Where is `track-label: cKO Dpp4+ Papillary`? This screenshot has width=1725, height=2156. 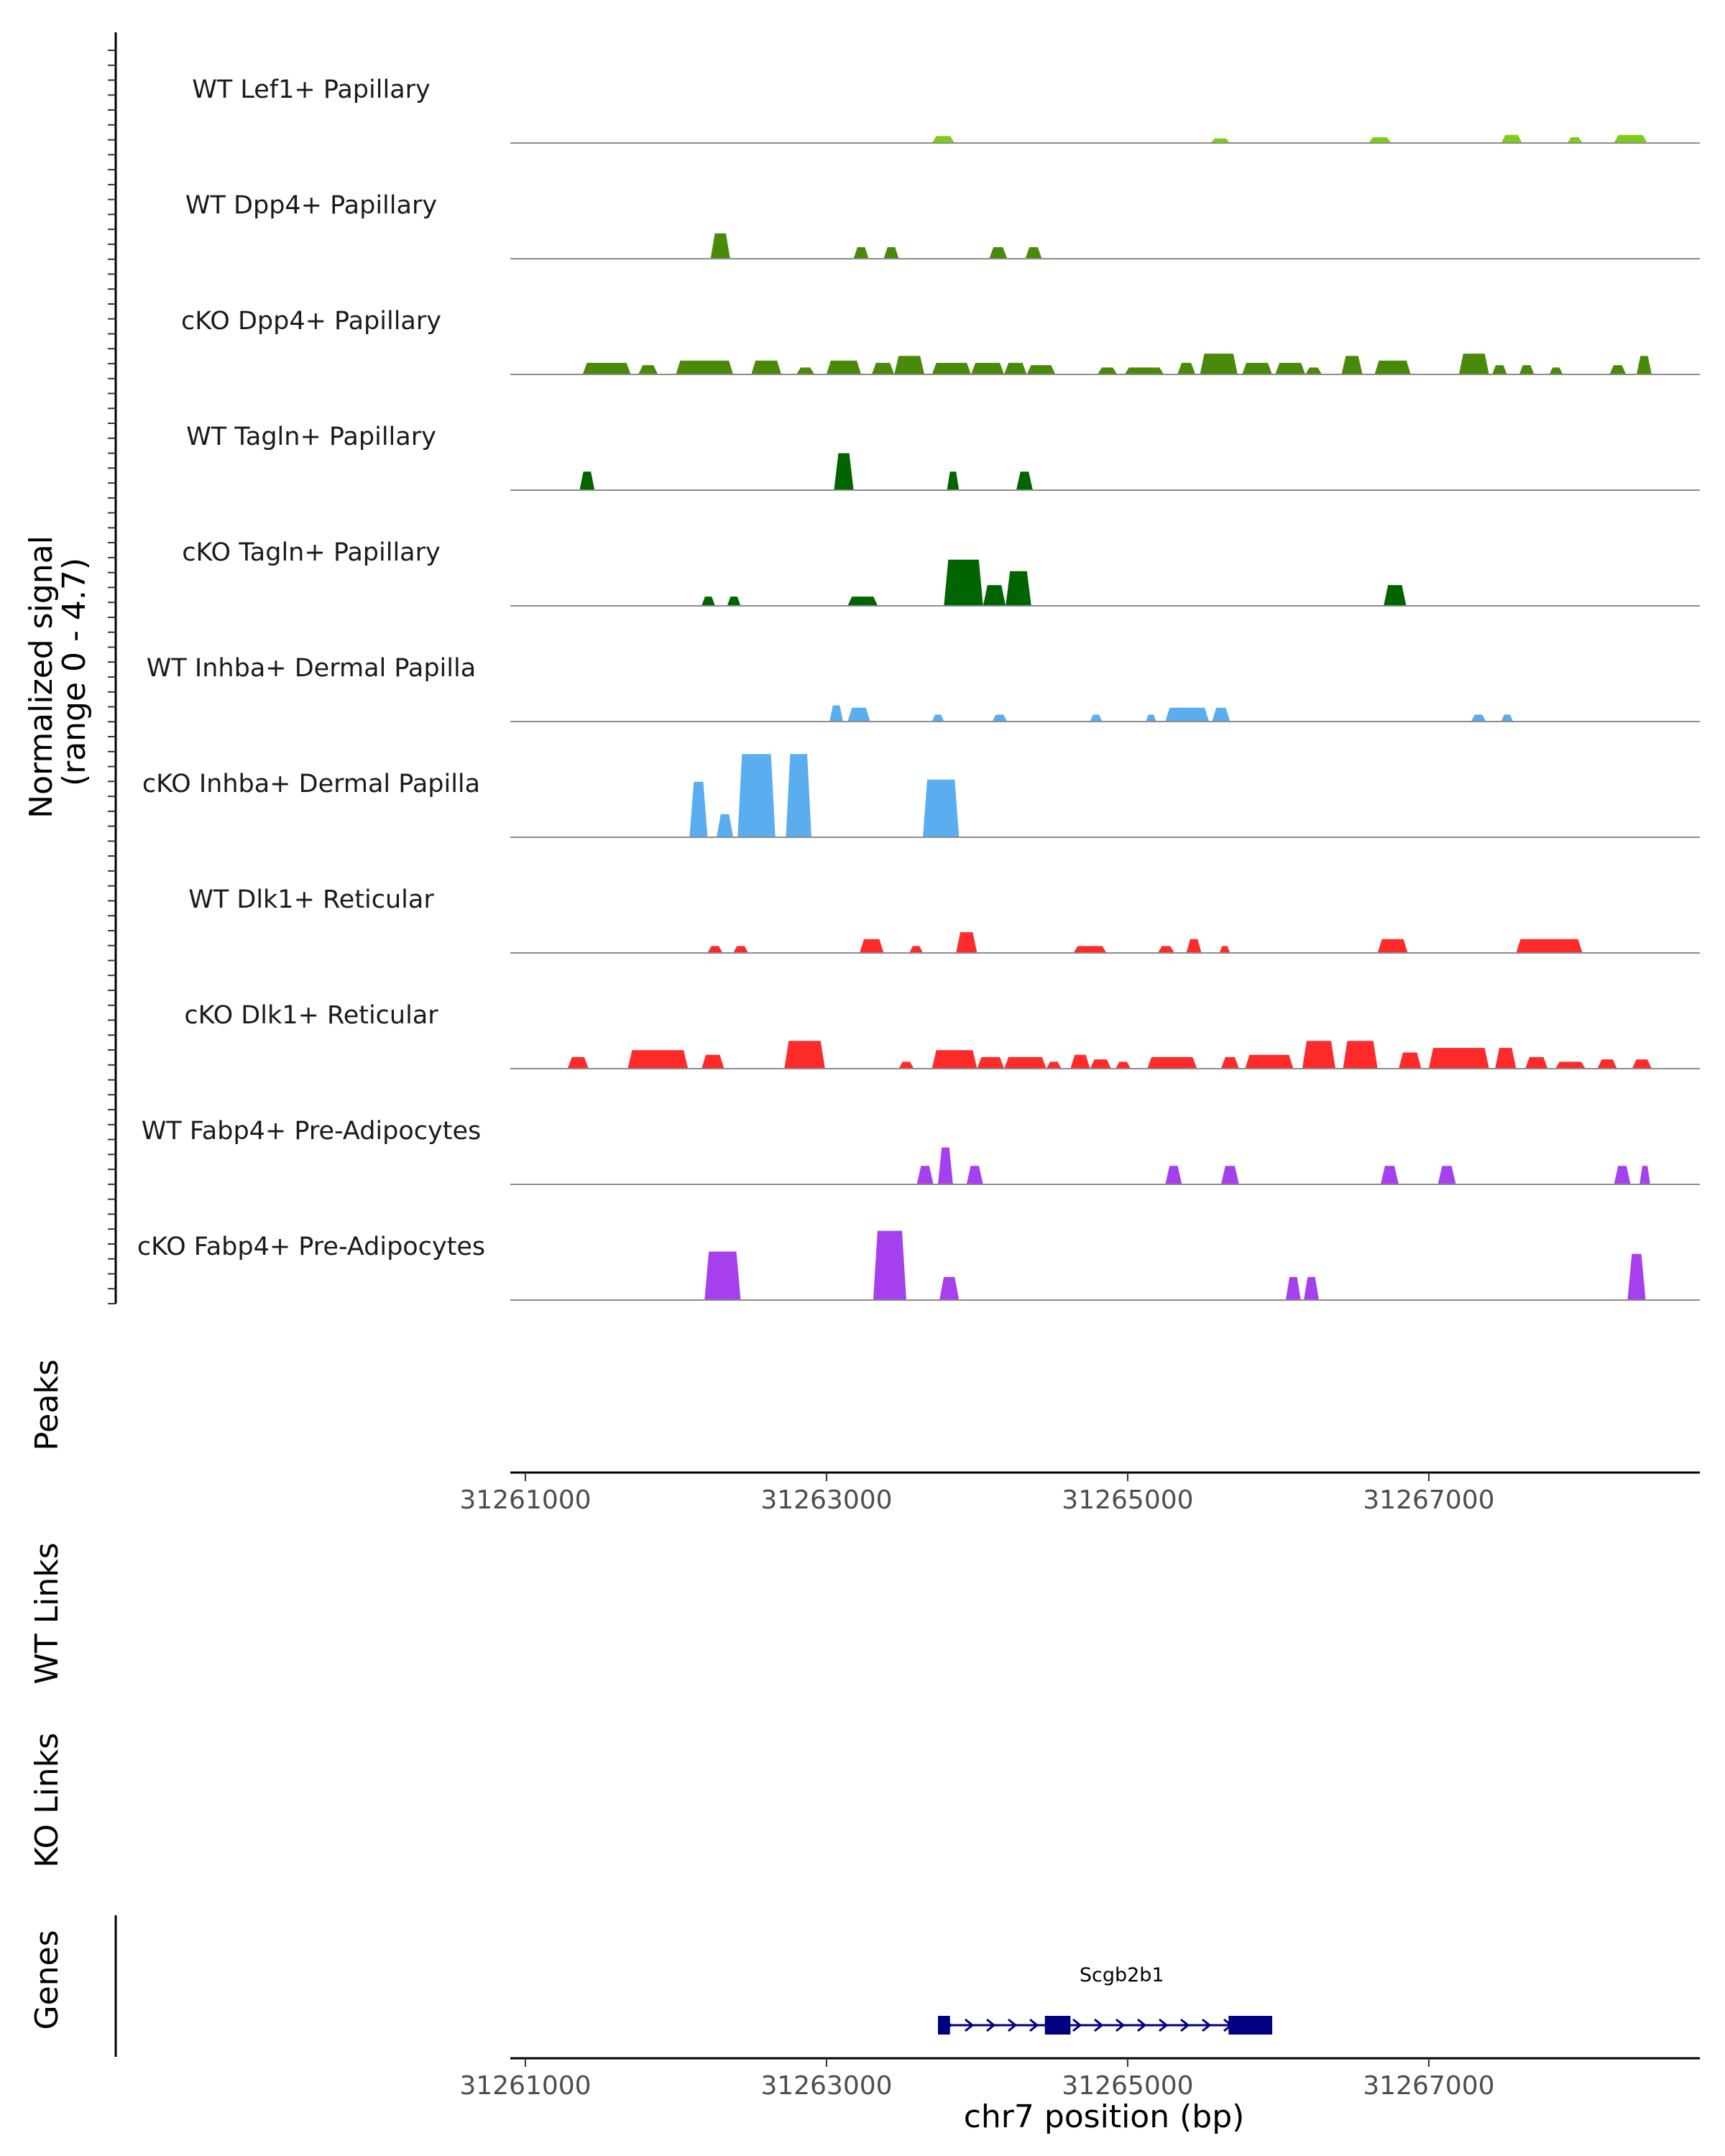
track-label: cKO Dpp4+ Papillary is located at coordinates (311, 321).